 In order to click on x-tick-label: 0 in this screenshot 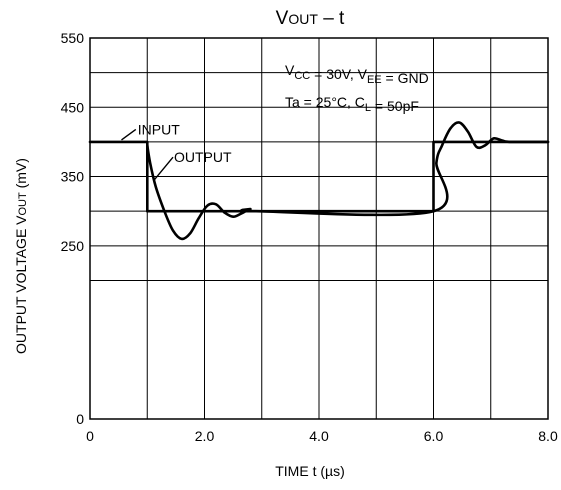, I will do `click(90, 436)`.